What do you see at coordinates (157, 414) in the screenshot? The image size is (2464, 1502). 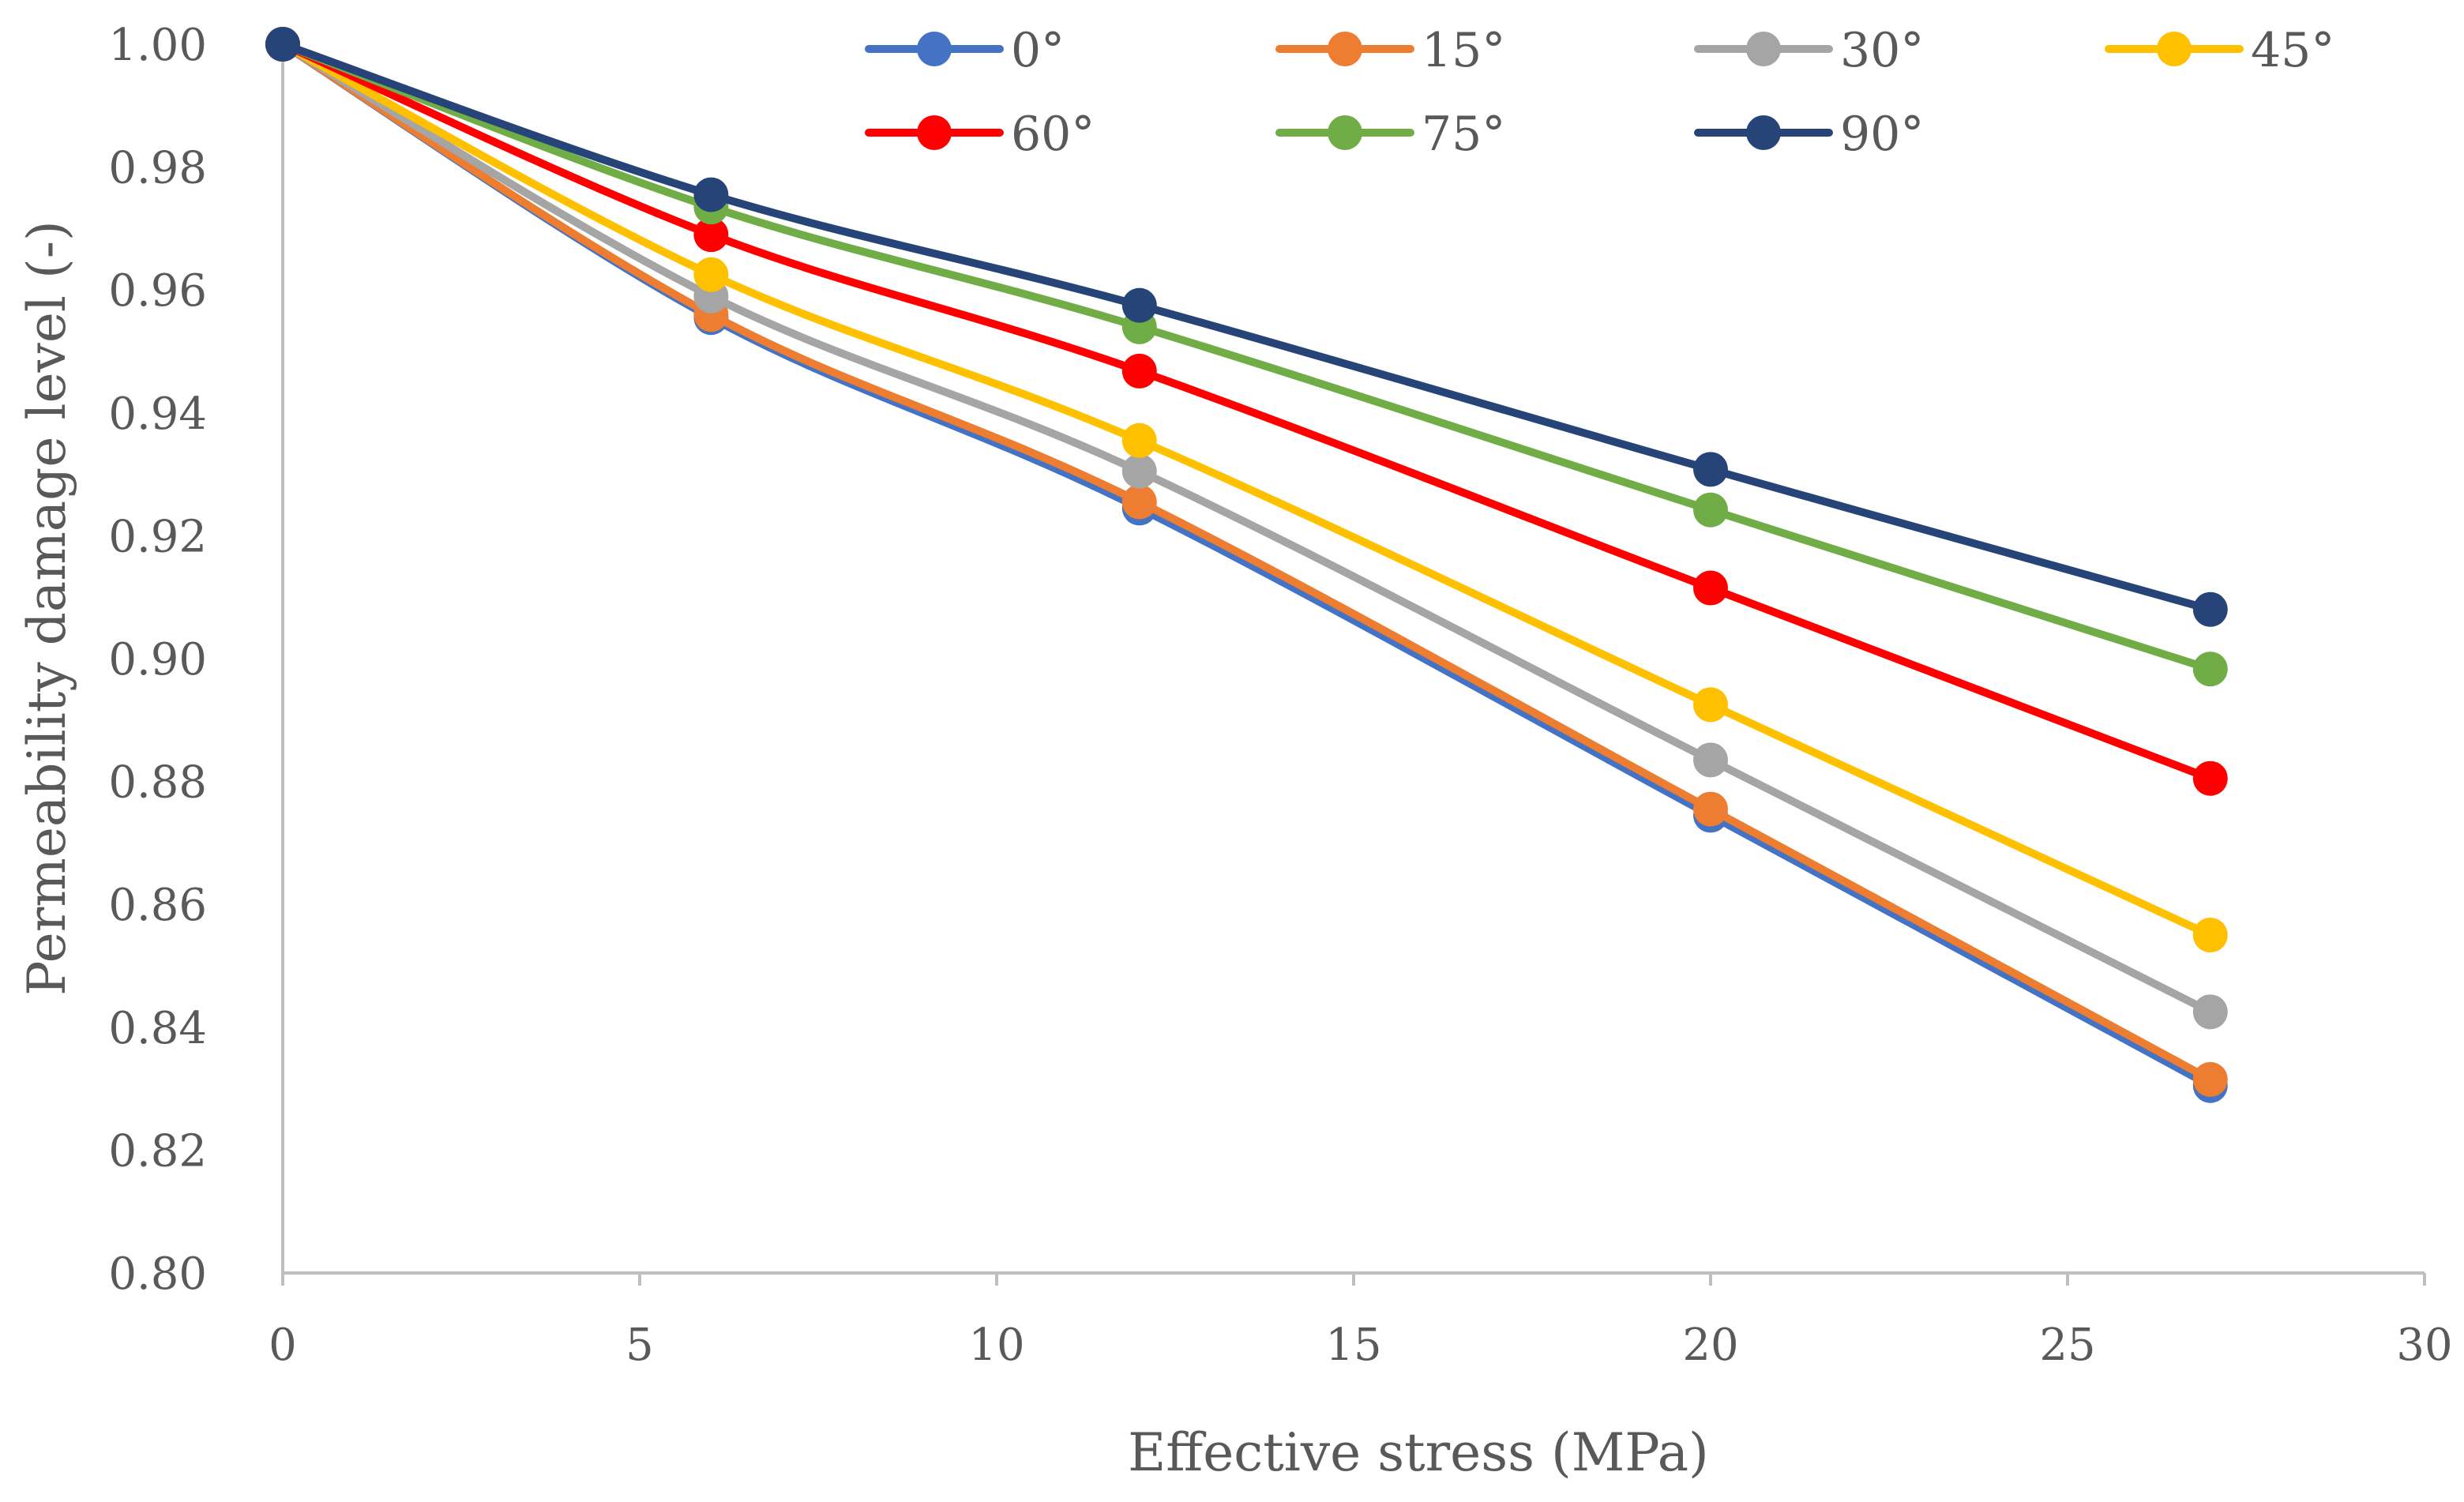 I see `y-tick-label: 0.94` at bounding box center [157, 414].